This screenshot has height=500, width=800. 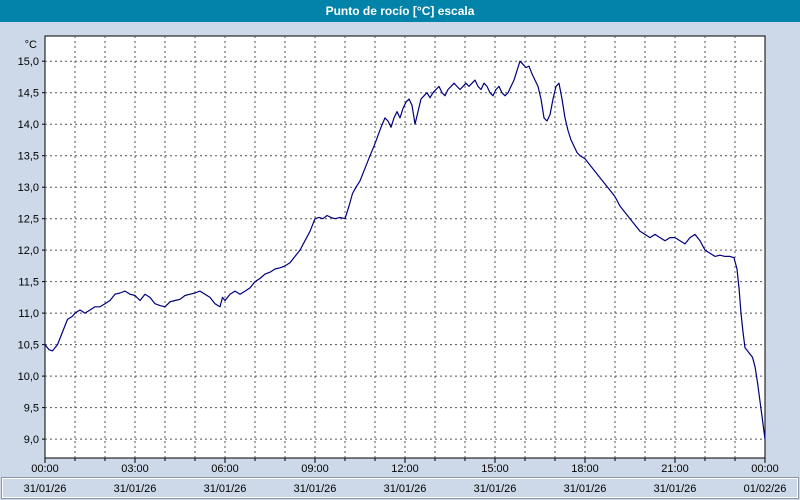 I want to click on x-time-label: 15:00, so click(x=495, y=469).